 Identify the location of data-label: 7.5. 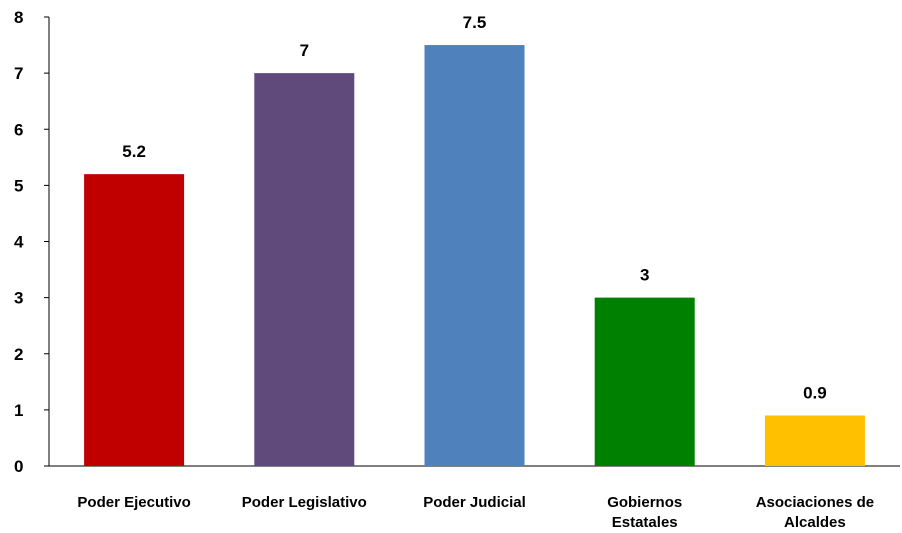
(475, 22).